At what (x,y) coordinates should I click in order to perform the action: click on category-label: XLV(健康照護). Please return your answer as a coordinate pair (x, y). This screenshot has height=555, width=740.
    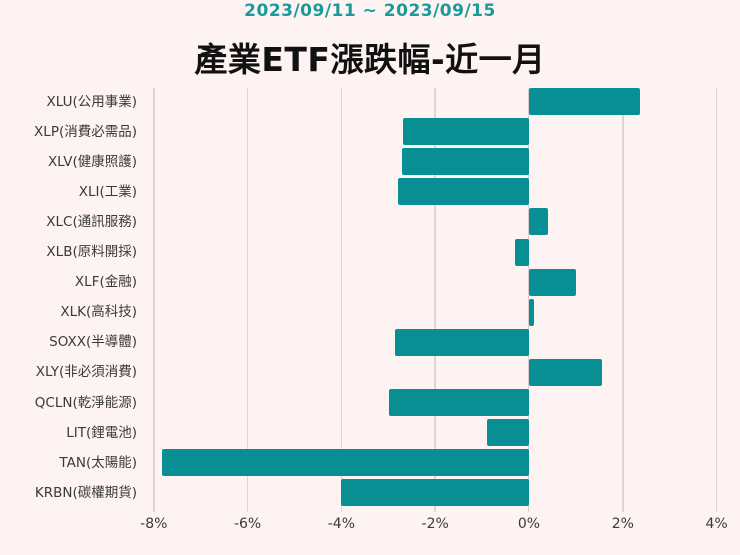
    Looking at the image, I should click on (92, 161).